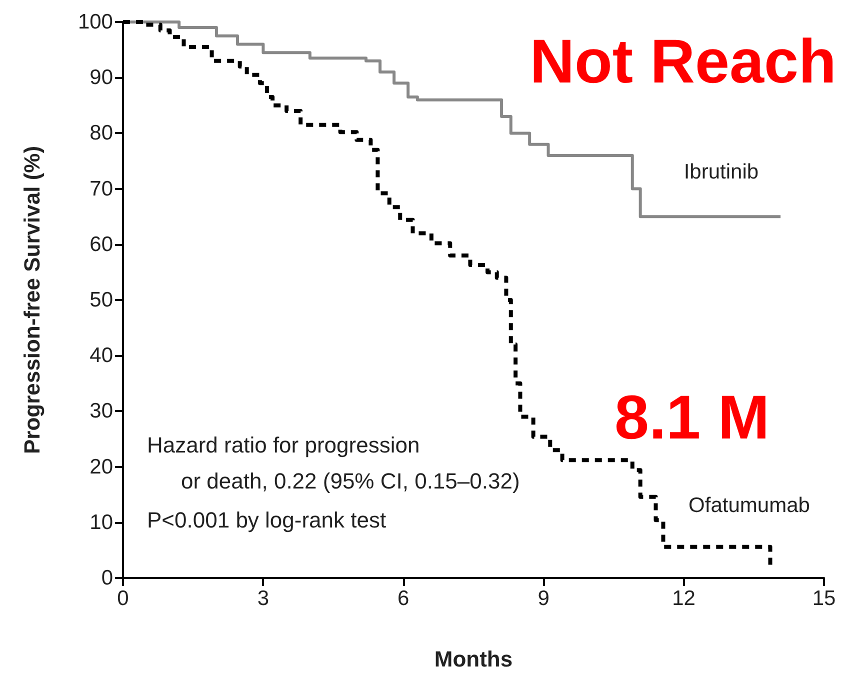 This screenshot has height=690, width=842. What do you see at coordinates (263, 598) in the screenshot?
I see `x-tick-label: 3` at bounding box center [263, 598].